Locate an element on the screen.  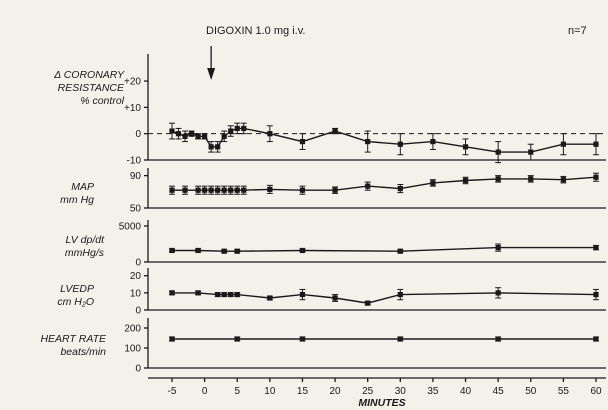
panel-4-y-tick-label: 100 is located at coordinates (132, 349).